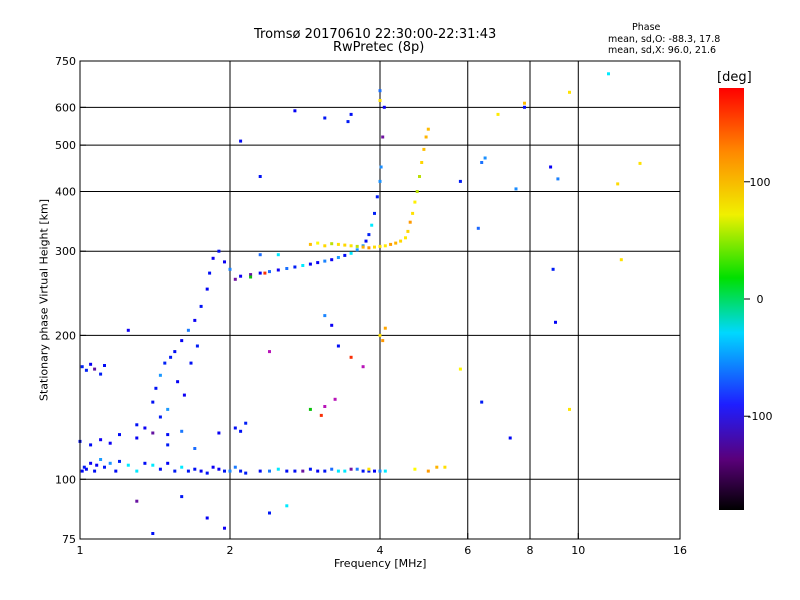  Describe the element at coordinates (230, 550) in the screenshot. I see `x-tick-label: 2` at that location.